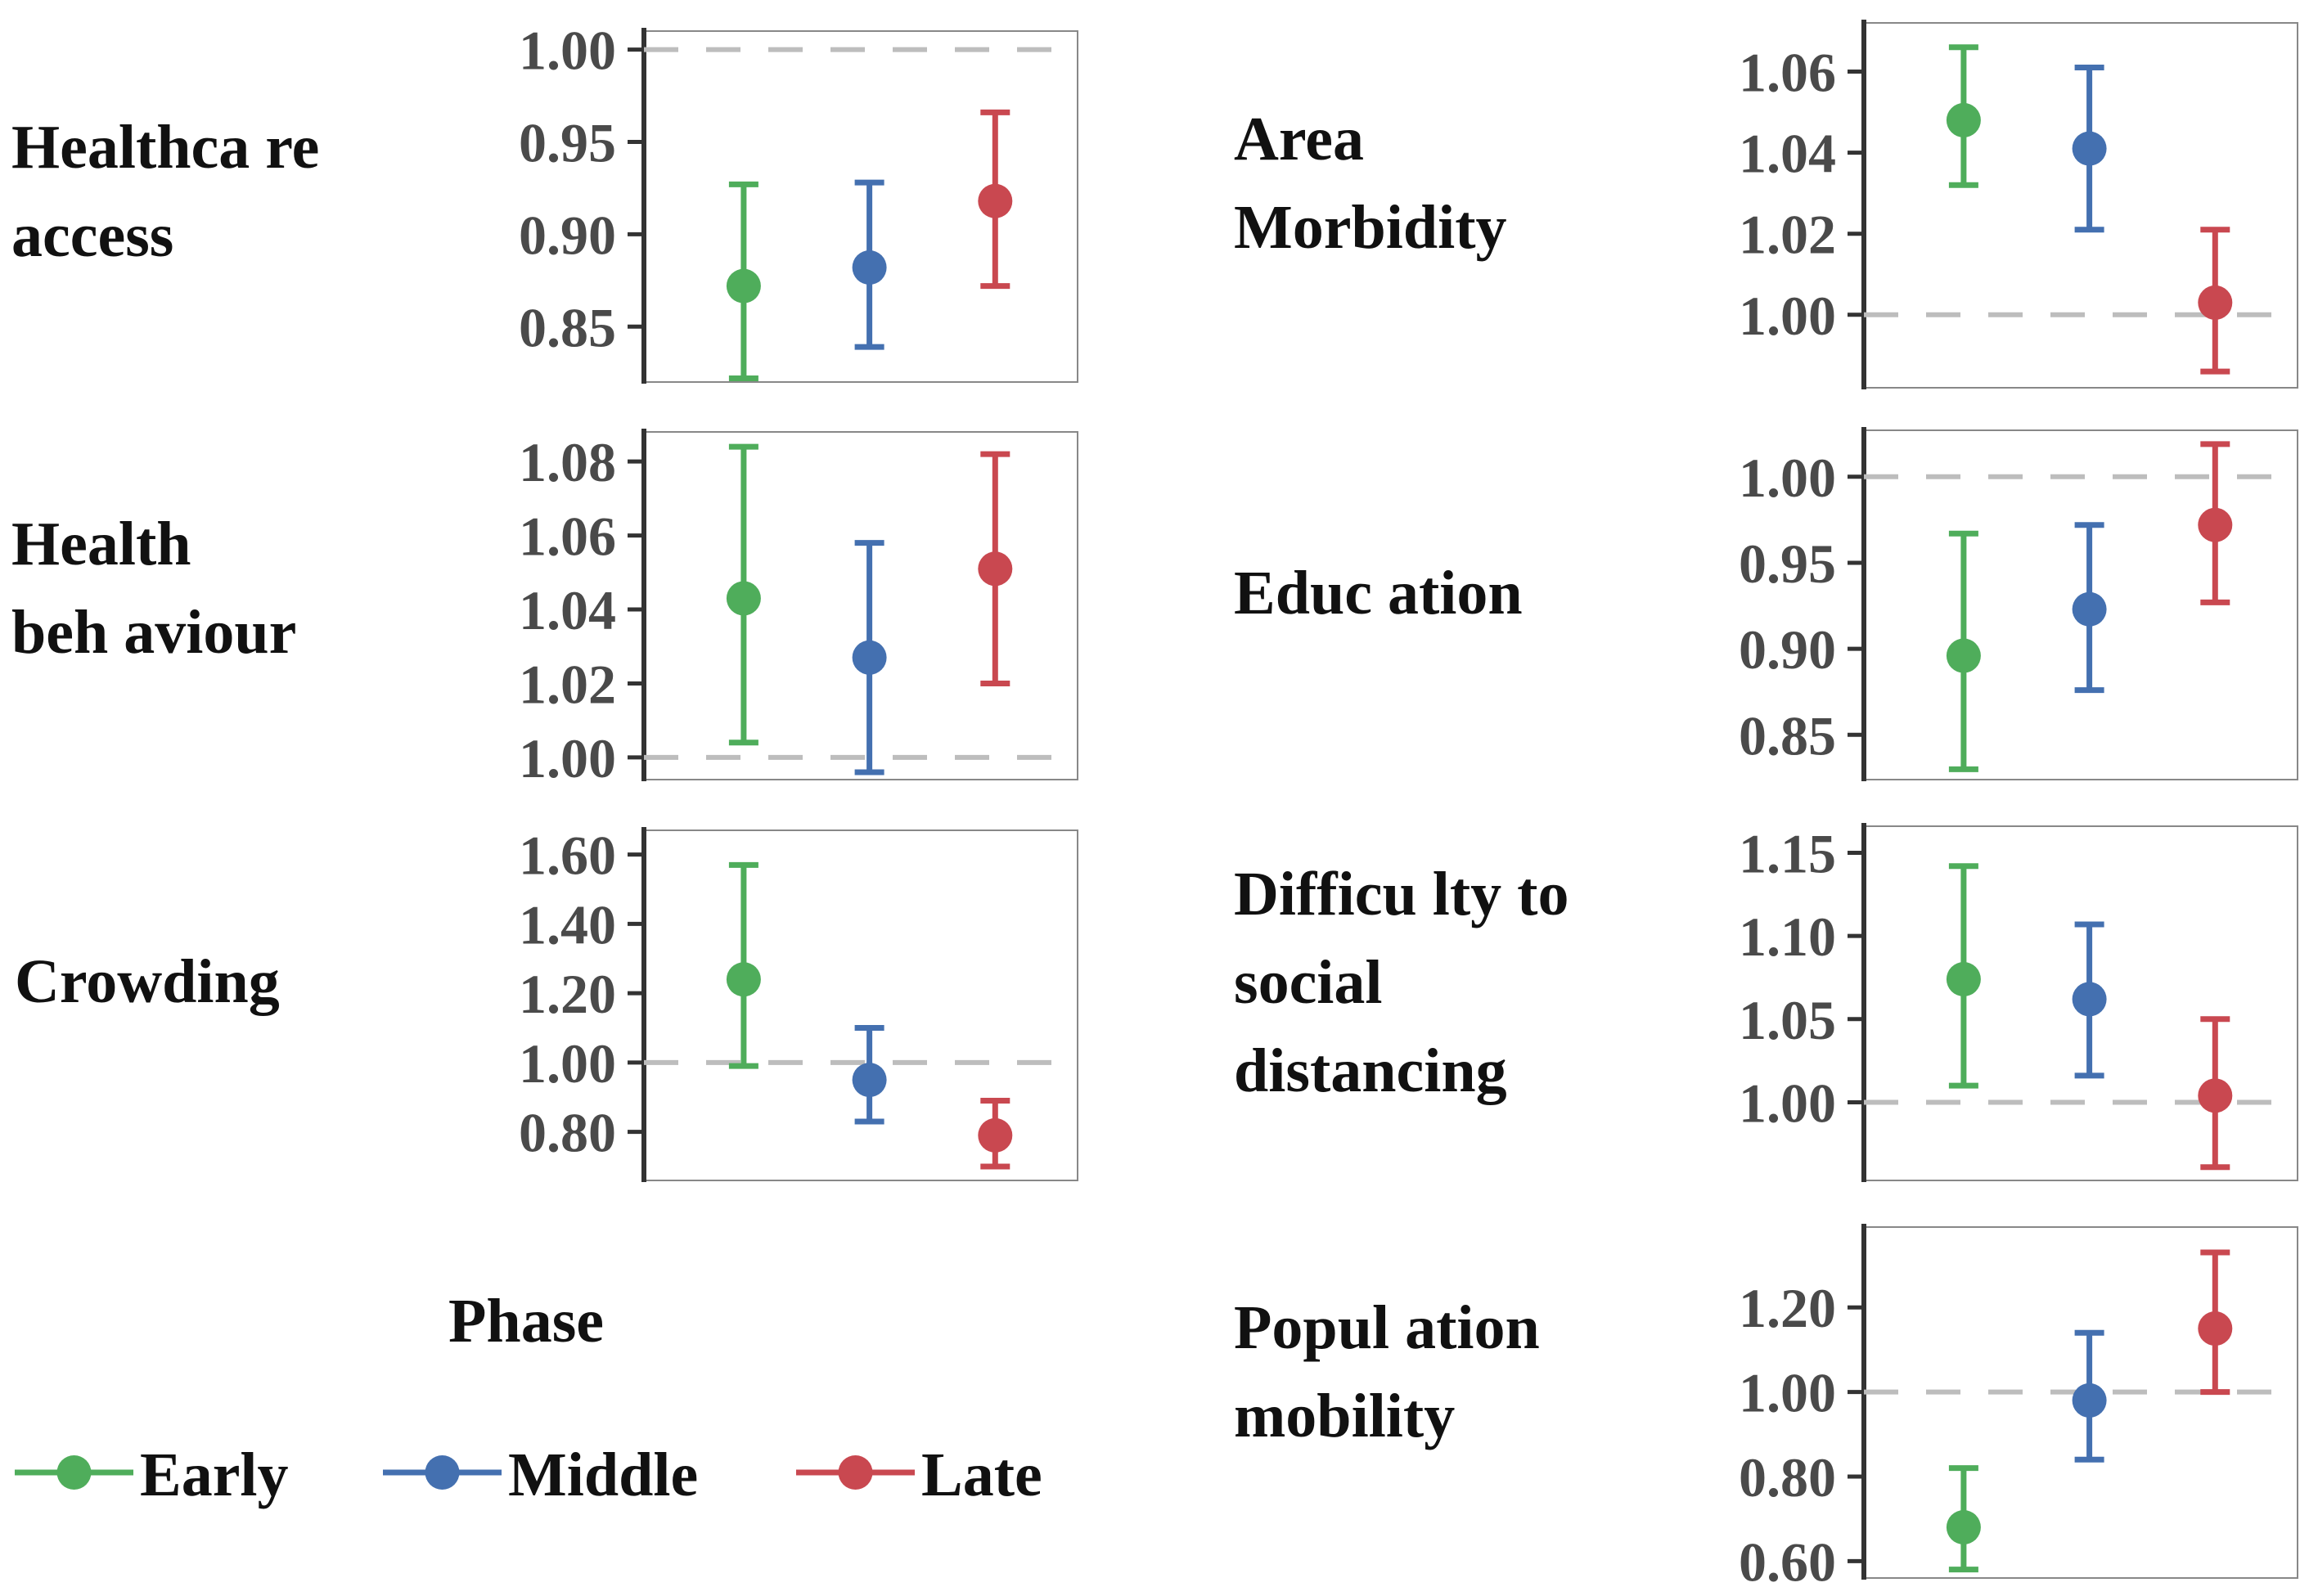 The width and height of the screenshot is (2309, 1596). I want to click on panel-education-tick-label: 0.90, so click(1788, 649).